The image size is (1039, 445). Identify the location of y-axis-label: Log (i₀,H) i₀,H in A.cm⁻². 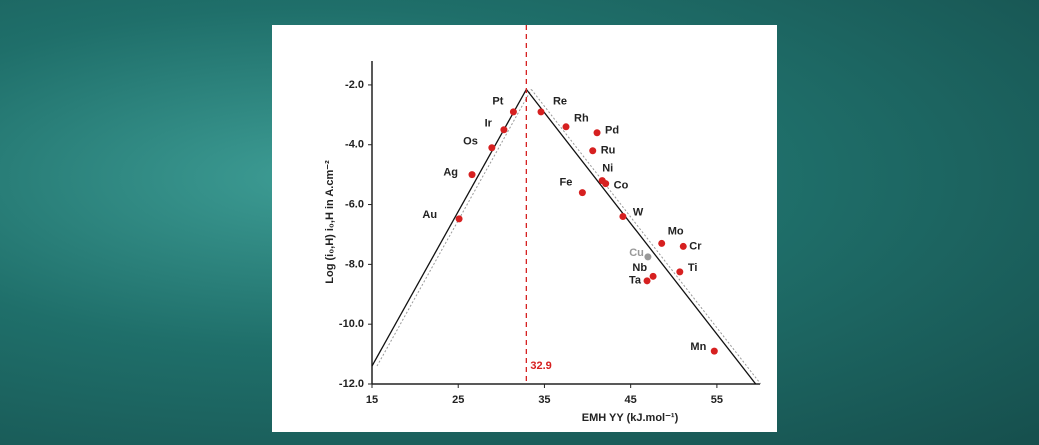
(330, 222).